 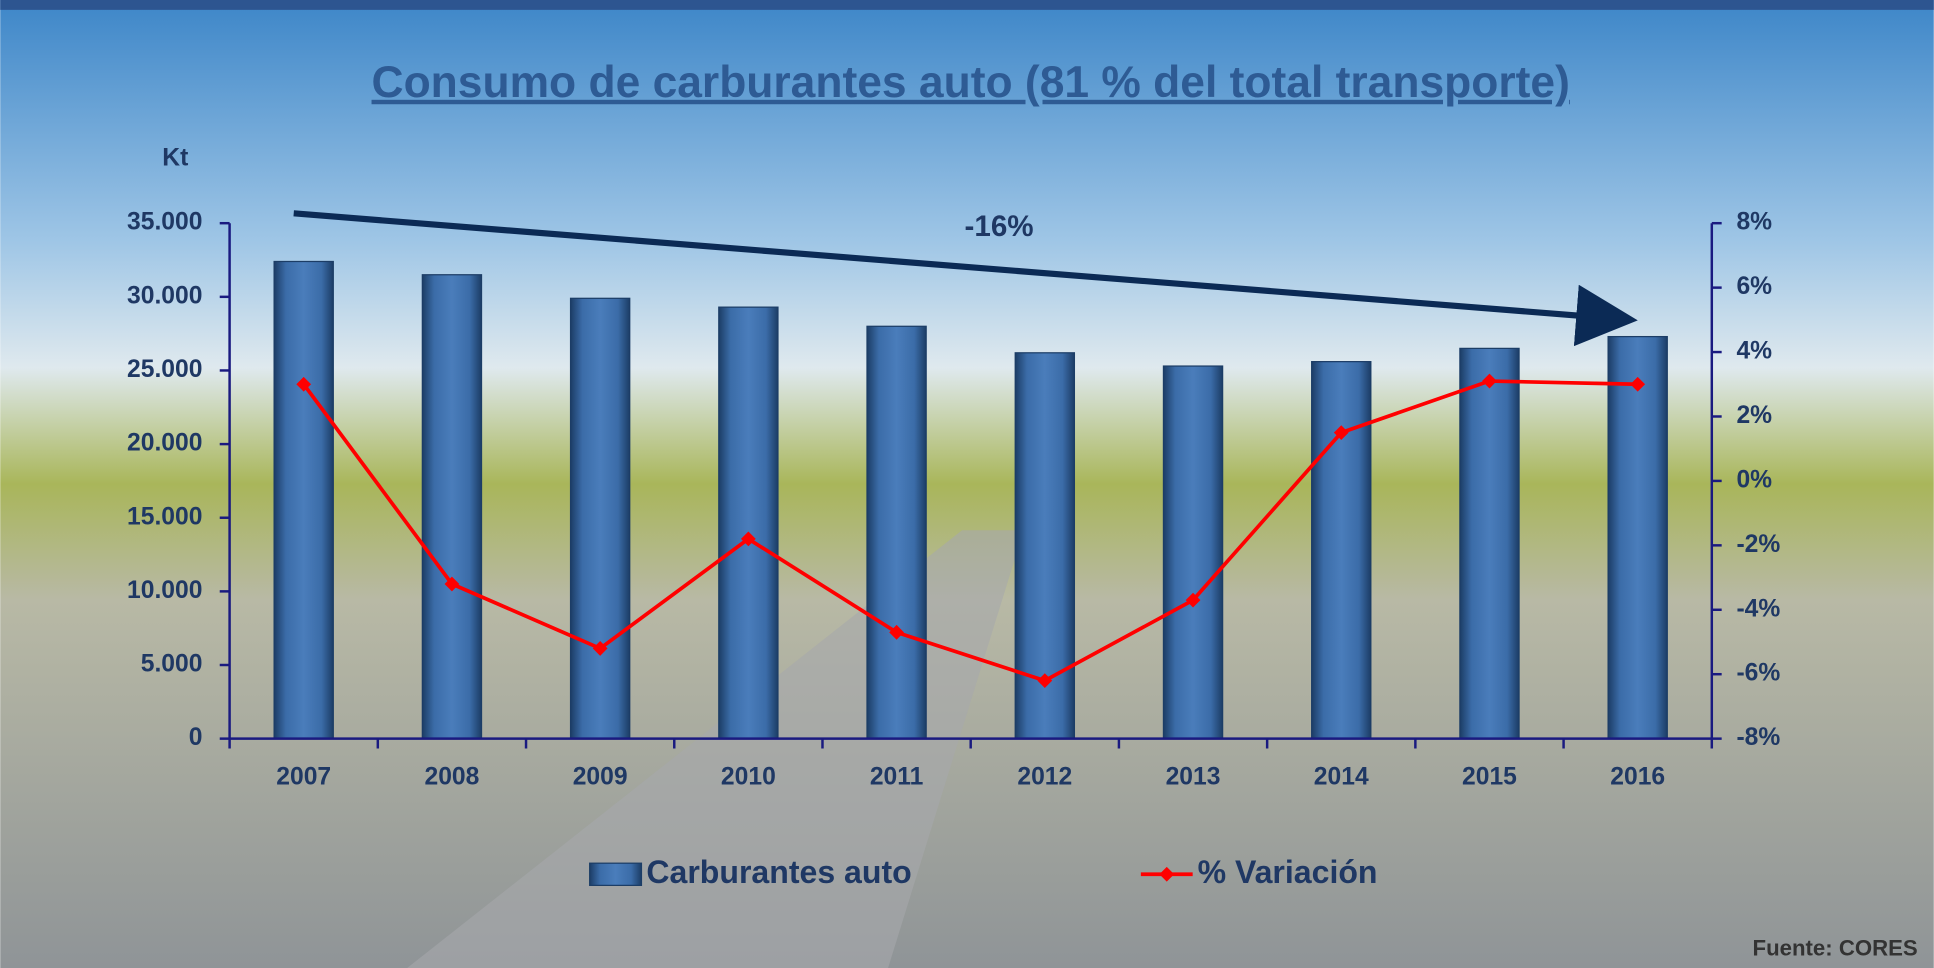 I want to click on x-tick-label: 2008, so click(x=451, y=777).